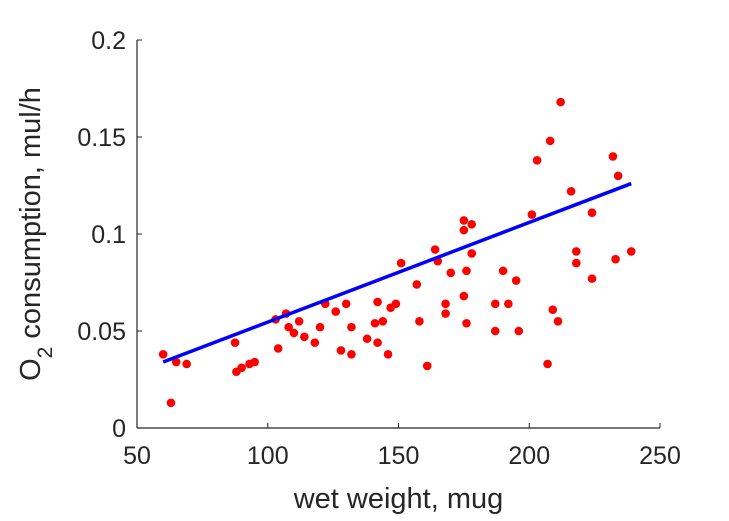 This screenshot has width=729, height=521. What do you see at coordinates (660, 456) in the screenshot?
I see `x-tick-label: 250` at bounding box center [660, 456].